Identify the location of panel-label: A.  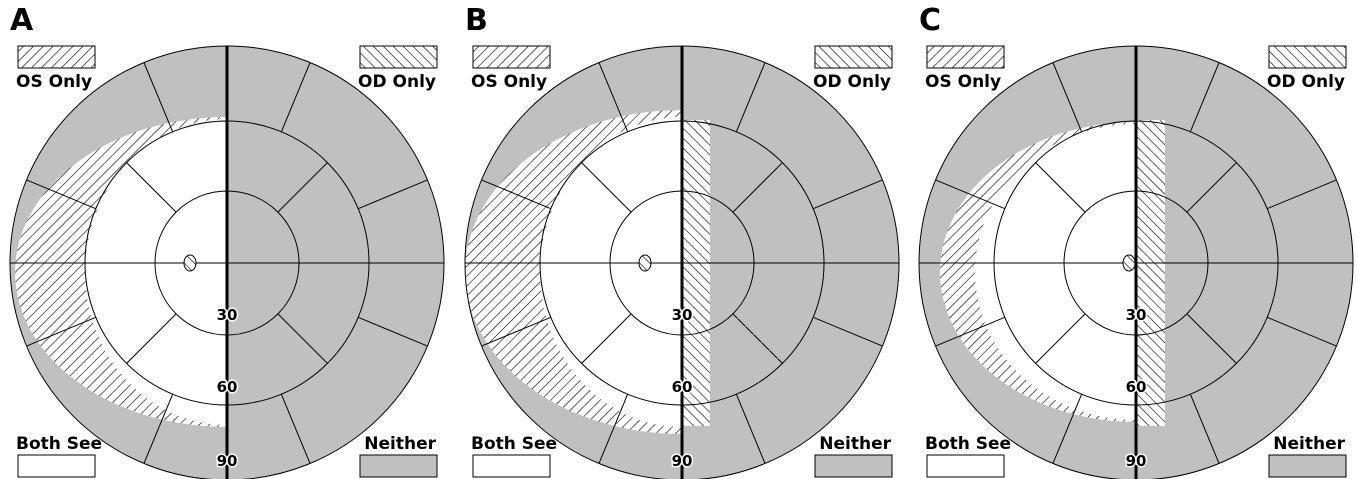
(22, 20).